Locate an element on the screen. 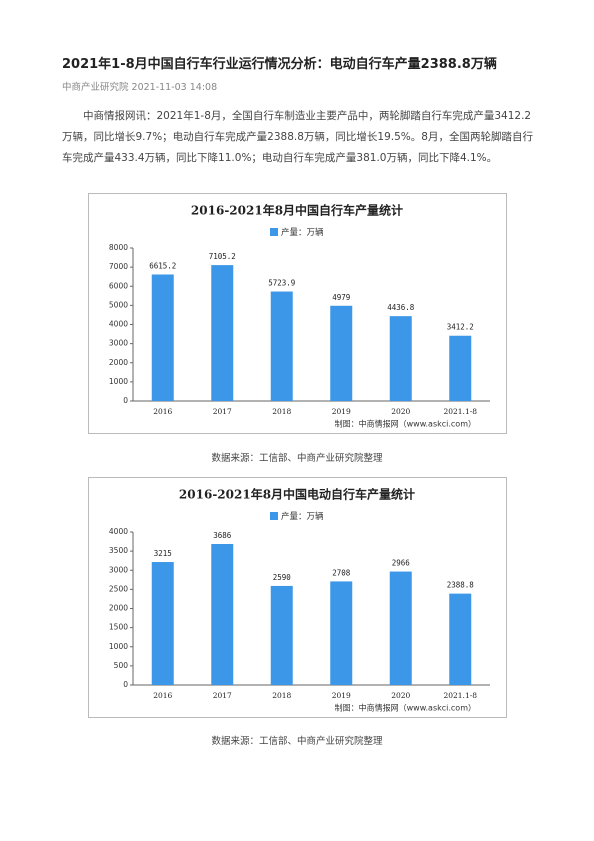 The width and height of the screenshot is (594, 841). value-label: 4436.8 is located at coordinates (401, 307).